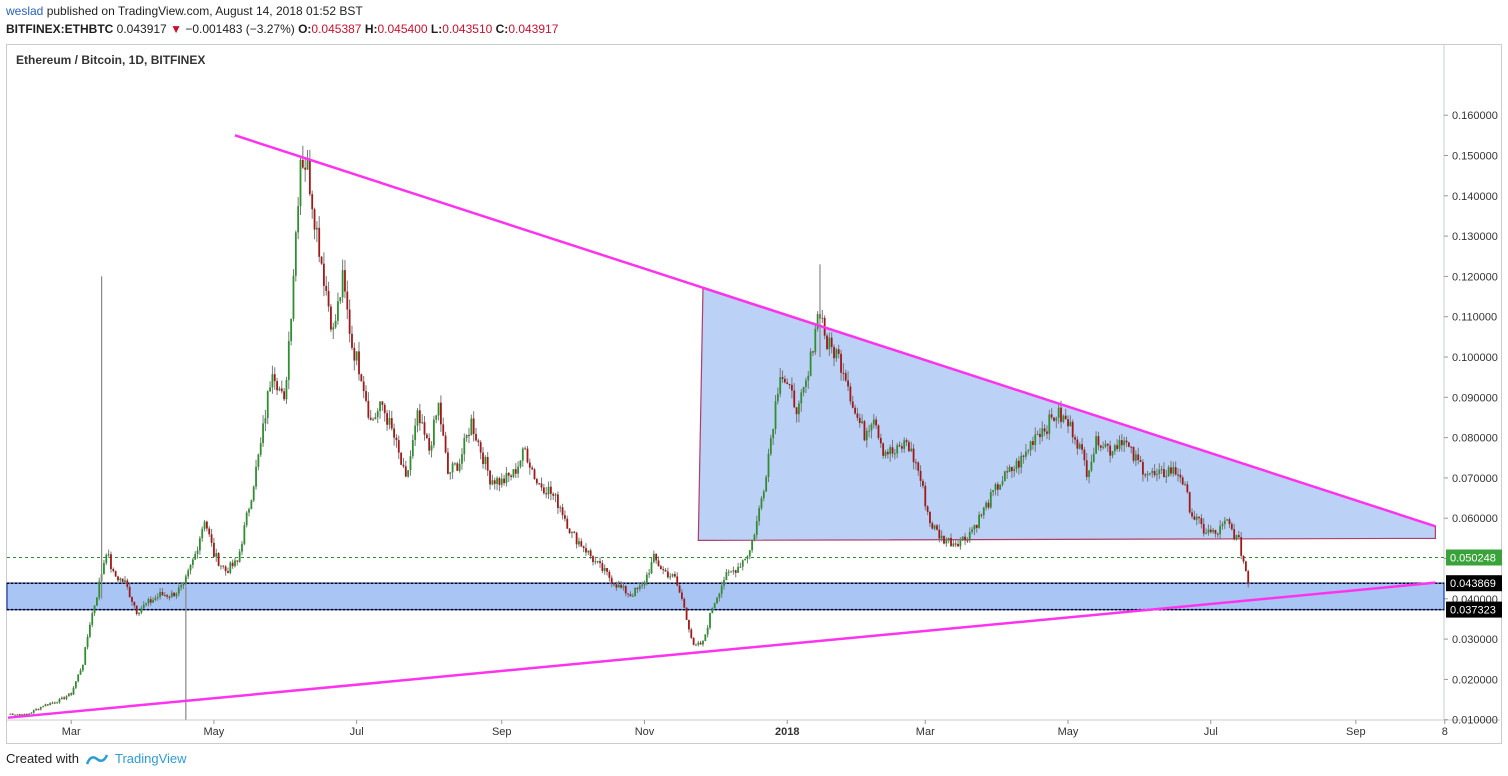 Image resolution: width=1508 pixels, height=776 pixels. Describe the element at coordinates (1475, 358) in the screenshot. I see `y-tick-label: 0.100000` at that location.